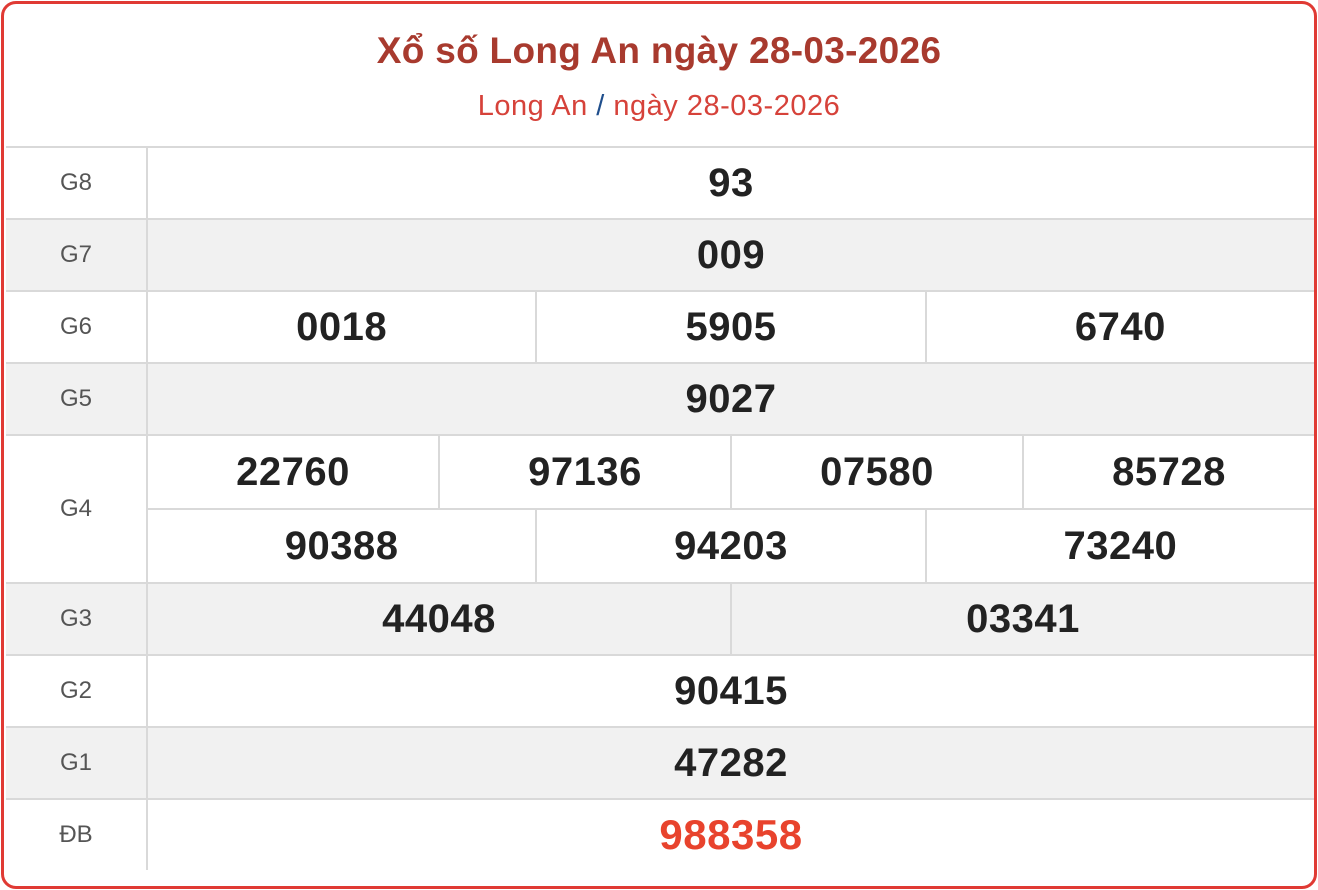 Image resolution: width=1318 pixels, height=890 pixels. Describe the element at coordinates (729, 546) in the screenshot. I see `prize-number: 94203` at that location.